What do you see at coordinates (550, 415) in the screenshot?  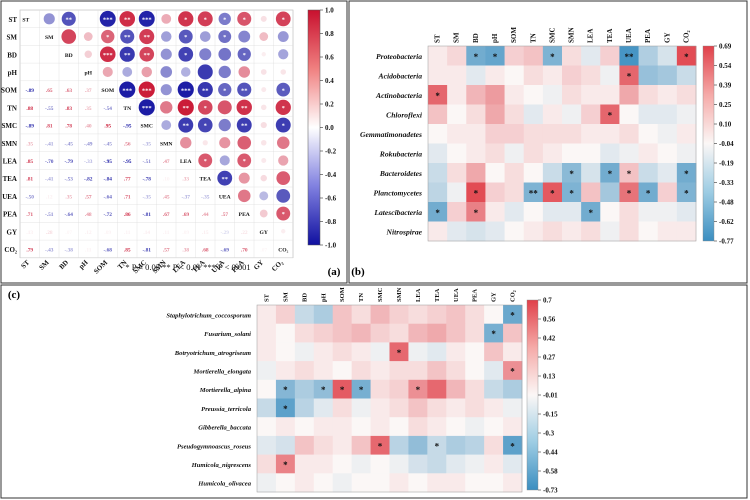 I see `colorbar-tick-label: -0.15` at bounding box center [550, 415].